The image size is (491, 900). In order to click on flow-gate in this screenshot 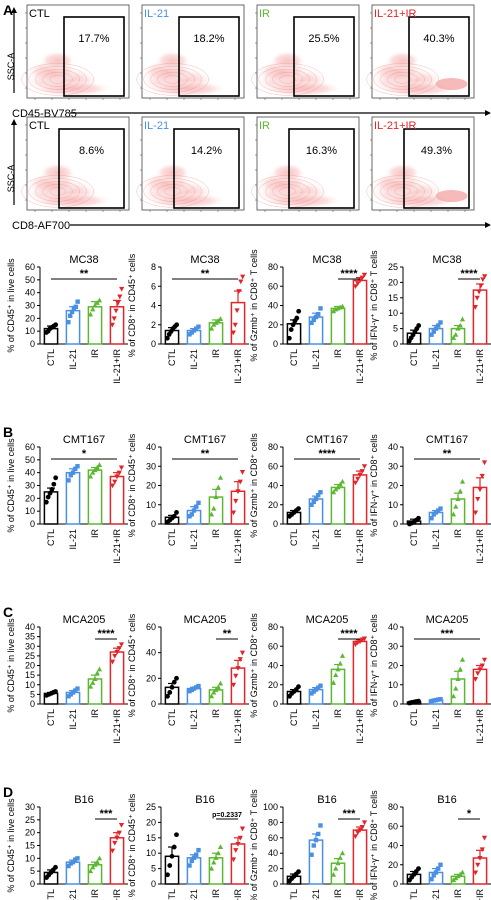, I will do `click(321, 168)`.